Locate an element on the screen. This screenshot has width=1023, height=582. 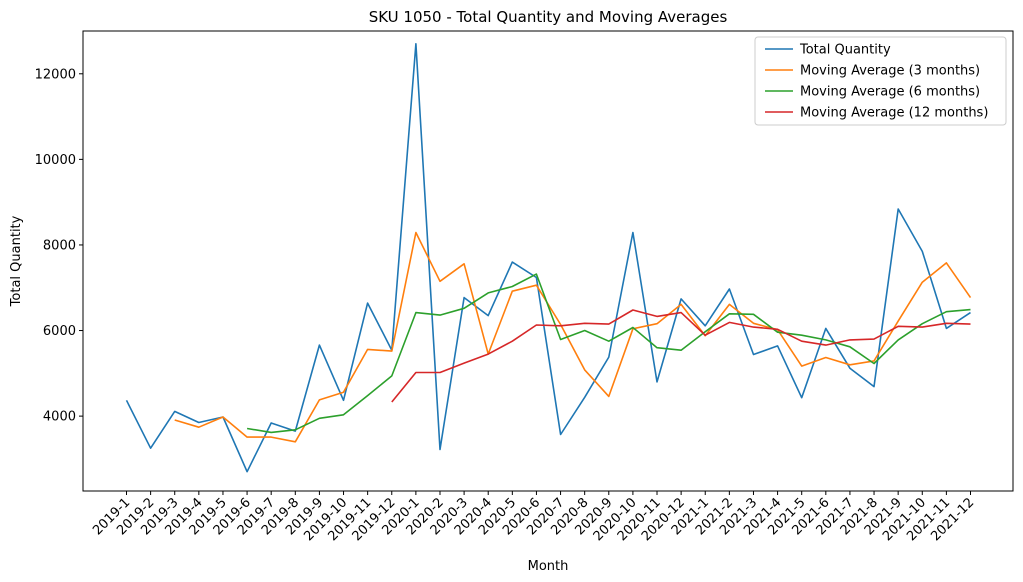
y-axis: 4000 6000 8000 10000 12000 is located at coordinates (59, 246).